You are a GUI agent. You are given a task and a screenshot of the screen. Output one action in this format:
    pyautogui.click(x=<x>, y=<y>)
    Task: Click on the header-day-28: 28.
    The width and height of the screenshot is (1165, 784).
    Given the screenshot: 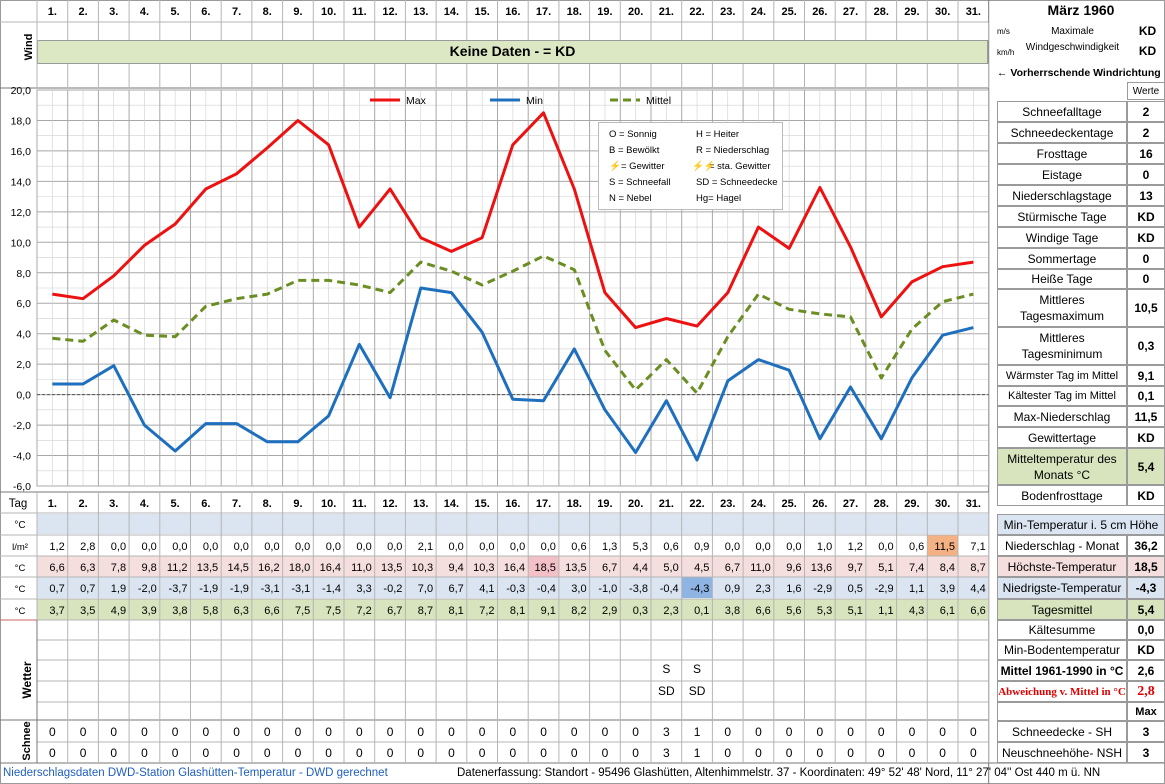 What is the action you would take?
    pyautogui.click(x=881, y=12)
    